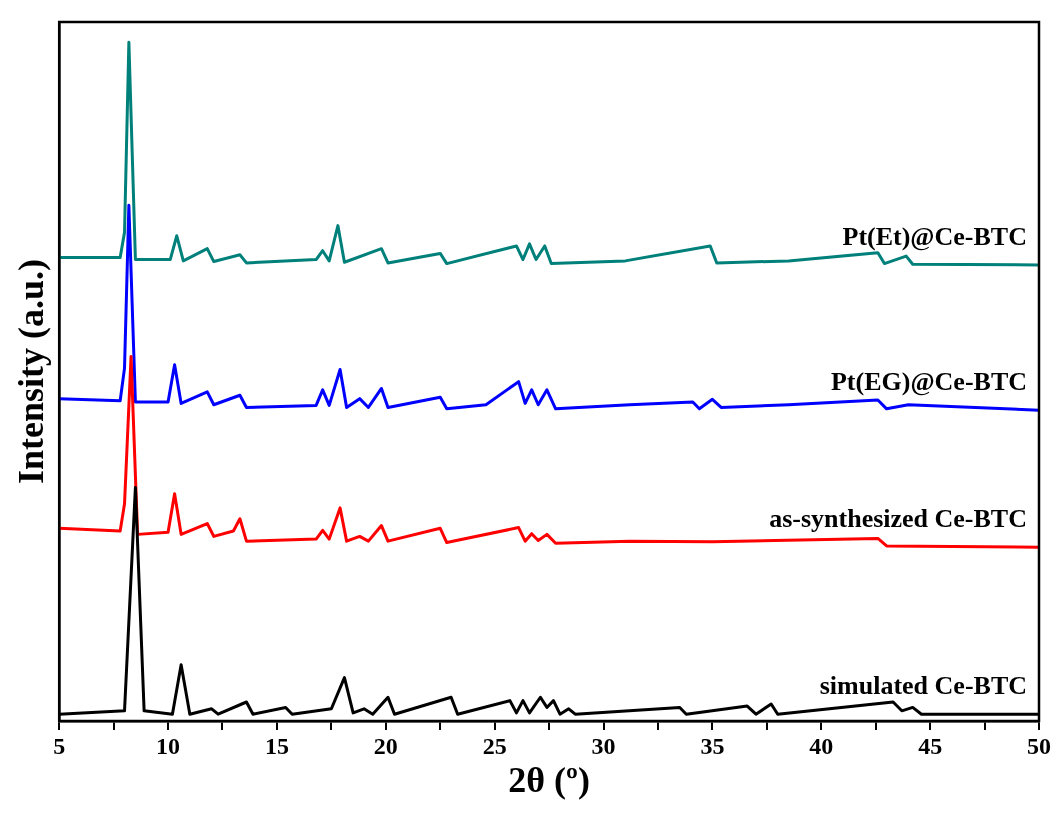 This screenshot has width=1062, height=818. Describe the element at coordinates (385, 745) in the screenshot. I see `x-tick-label: 20` at that location.